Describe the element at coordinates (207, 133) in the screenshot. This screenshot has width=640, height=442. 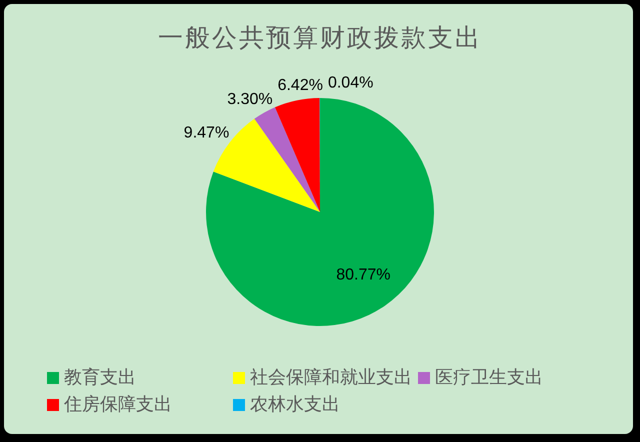
I see `data-label: 9.47%` at that location.